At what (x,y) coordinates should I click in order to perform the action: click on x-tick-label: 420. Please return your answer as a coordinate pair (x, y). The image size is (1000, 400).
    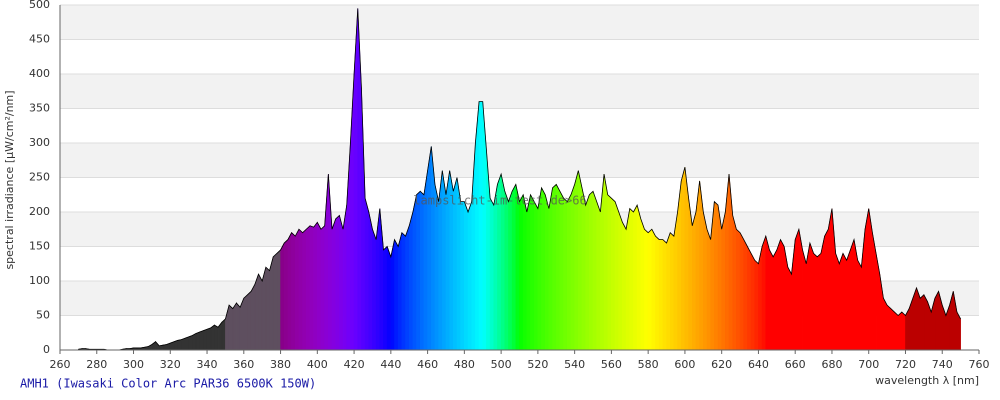
    Looking at the image, I should click on (354, 364).